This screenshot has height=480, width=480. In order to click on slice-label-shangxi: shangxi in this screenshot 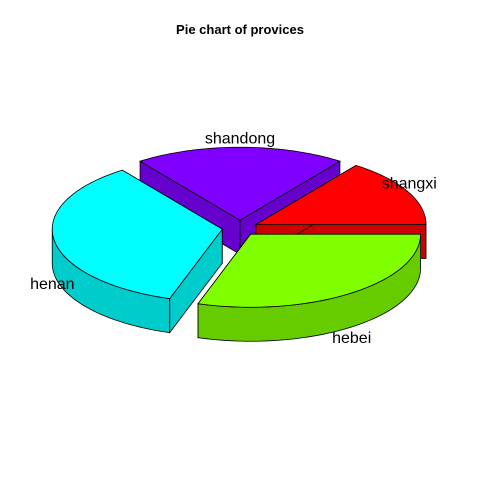, I will do `click(409, 183)`.